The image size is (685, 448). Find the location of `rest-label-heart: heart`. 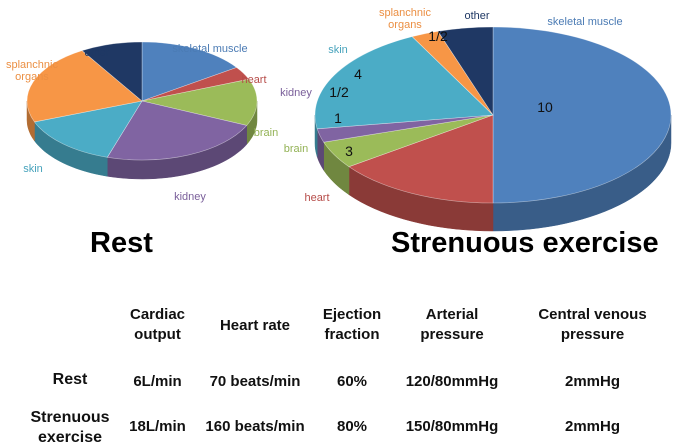

rest-label-heart: heart is located at coordinates (253, 80).